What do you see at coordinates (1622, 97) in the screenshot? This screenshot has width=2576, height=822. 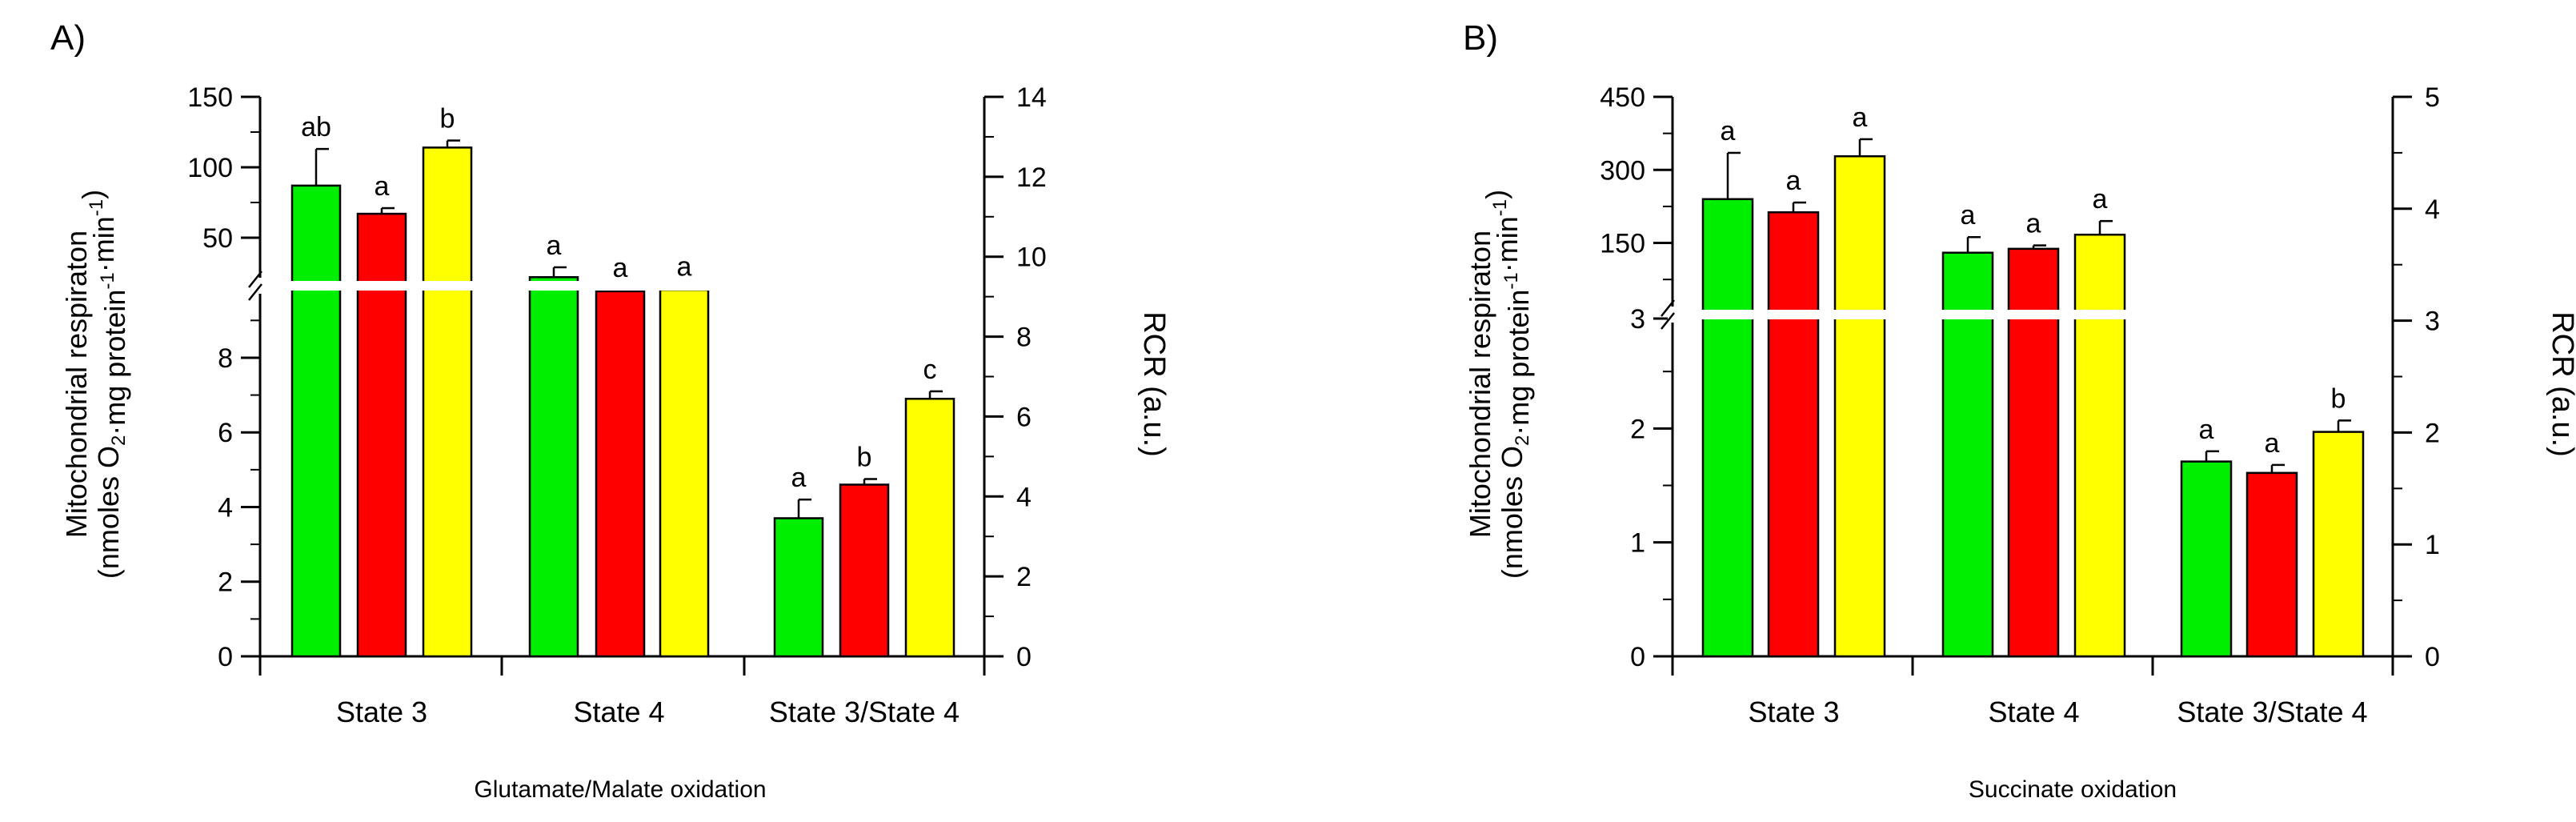 I see `y-tick-label-left-upper: 450` at bounding box center [1622, 97].